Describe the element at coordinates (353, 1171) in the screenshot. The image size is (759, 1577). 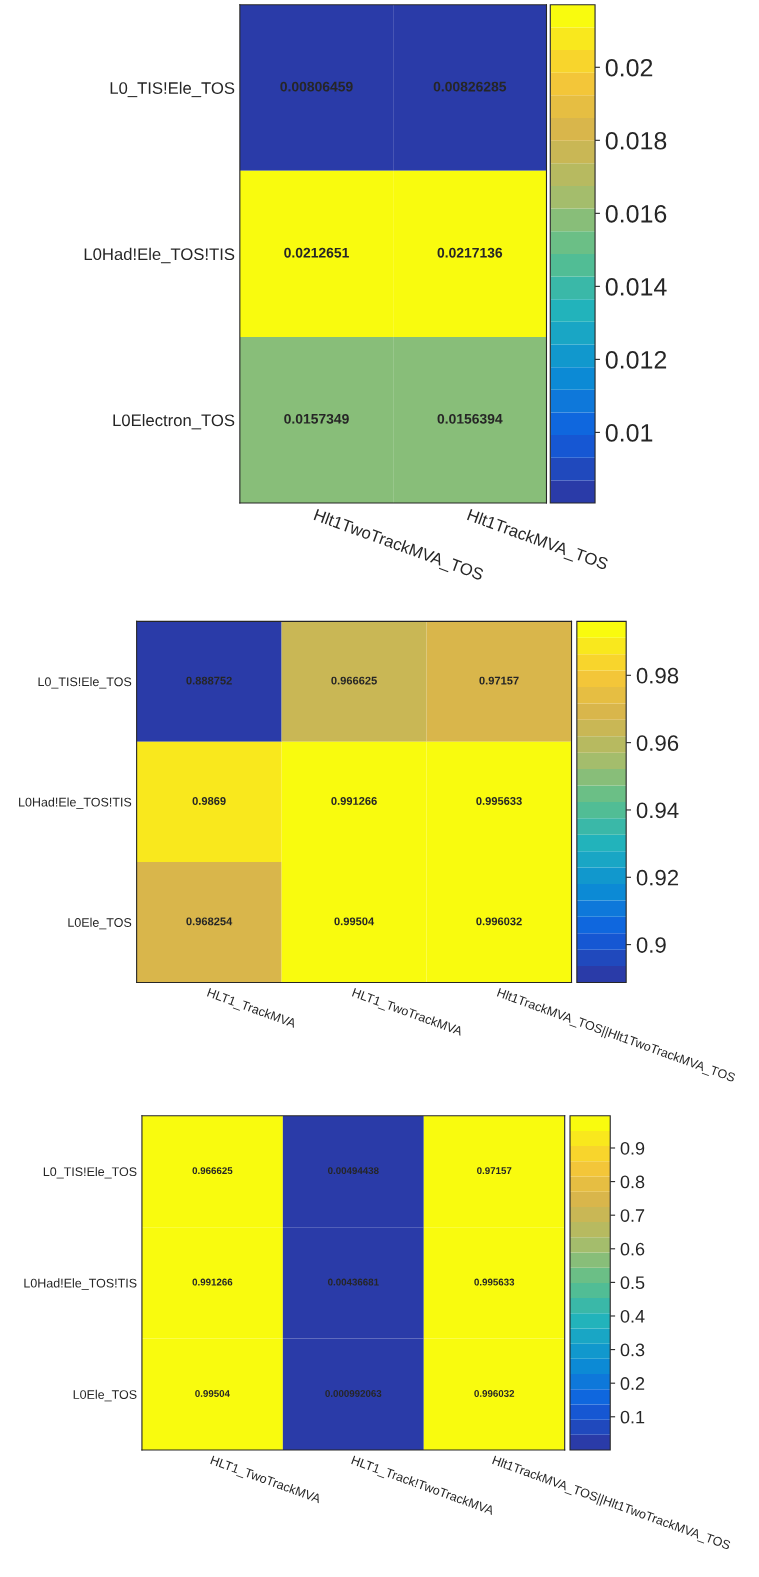
I see `data-label: 0.00494438` at that location.